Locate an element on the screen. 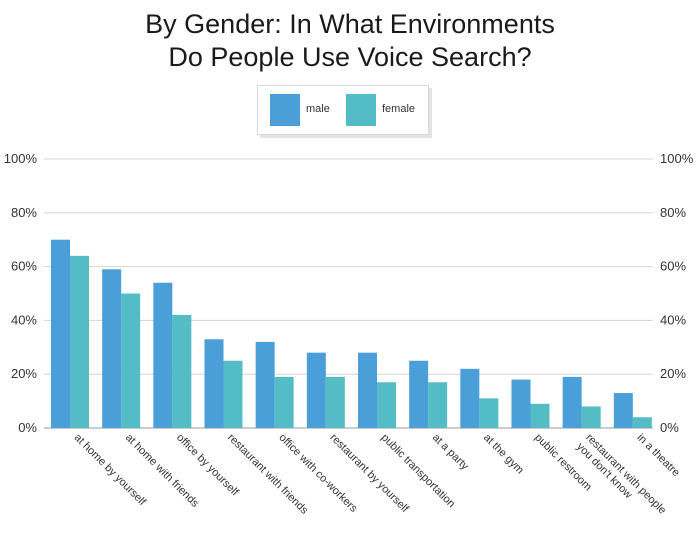 This screenshot has height=540, width=700. y-tick-right-5: 100% is located at coordinates (677, 158).